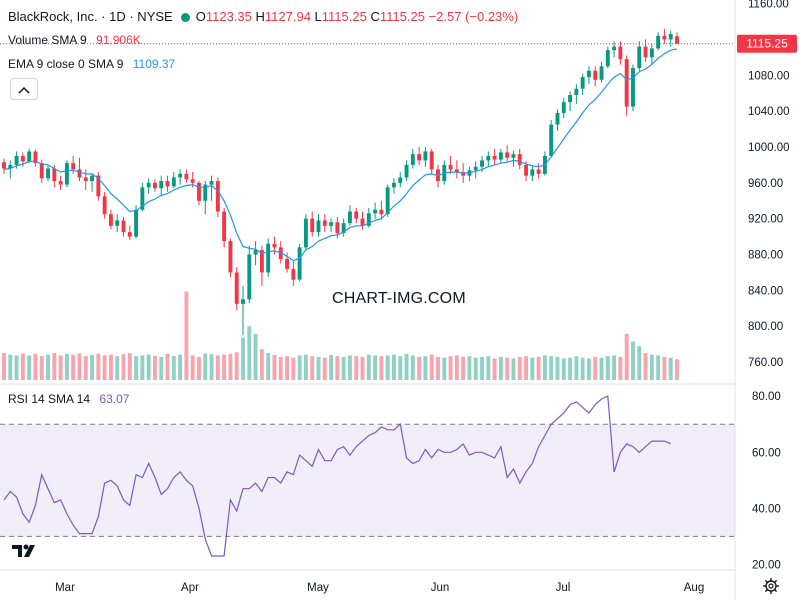 This screenshot has height=600, width=800. I want to click on last-price-tag-bg, so click(767, 43).